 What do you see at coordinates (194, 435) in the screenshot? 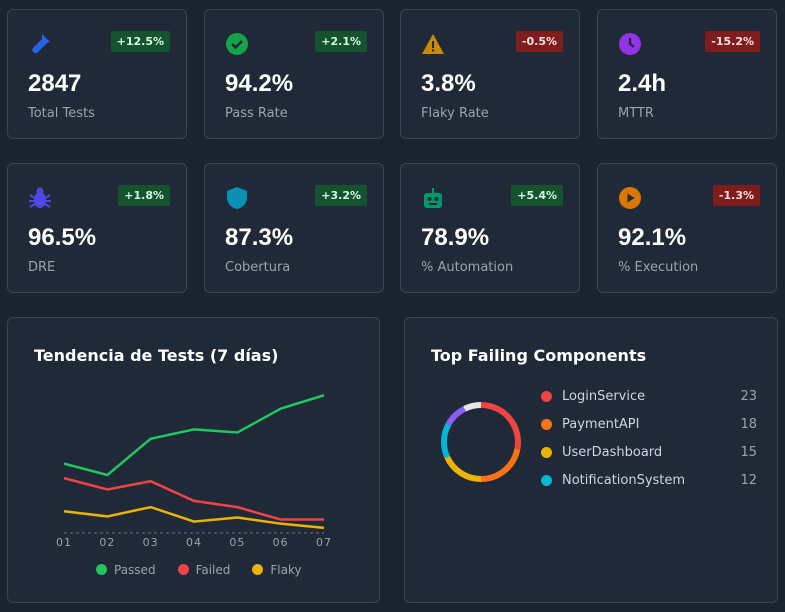
I see `series-line-passed` at bounding box center [194, 435].